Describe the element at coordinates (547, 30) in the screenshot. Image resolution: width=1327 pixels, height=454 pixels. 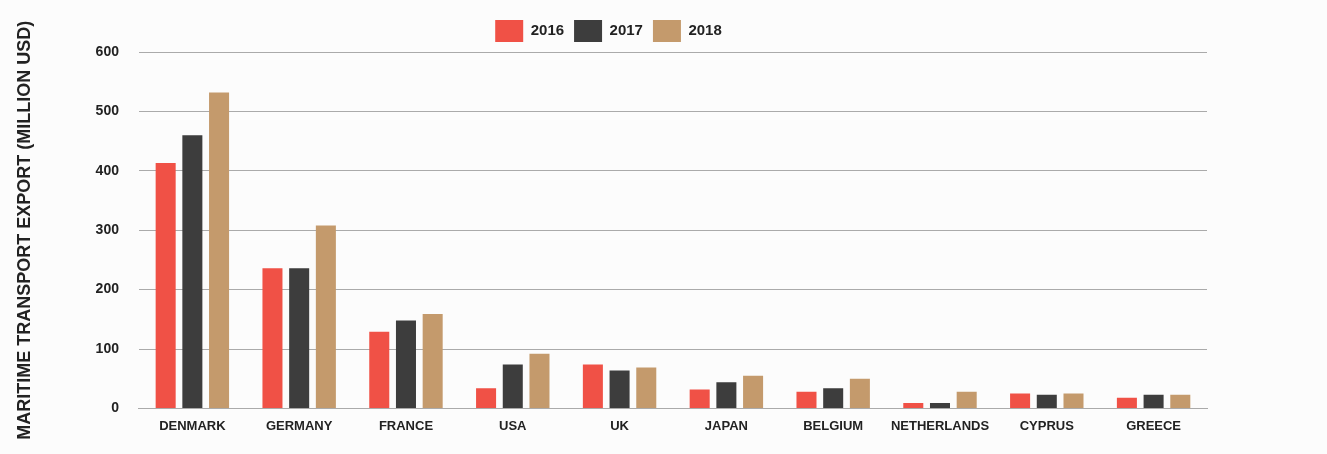
I see `legend-label: 2016` at that location.